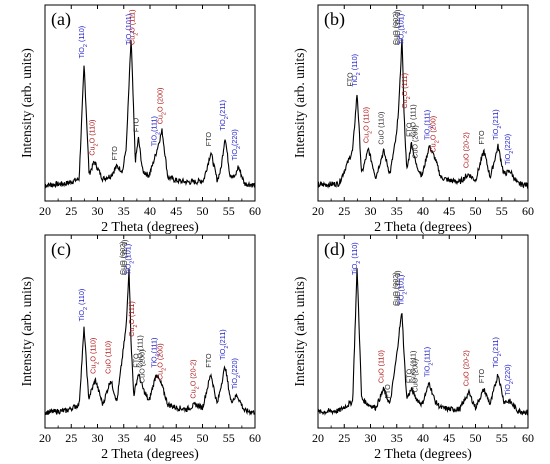 The width and height of the screenshot is (550, 464). Describe the element at coordinates (334, 19) in the screenshot. I see `panel-label: (b)` at that location.